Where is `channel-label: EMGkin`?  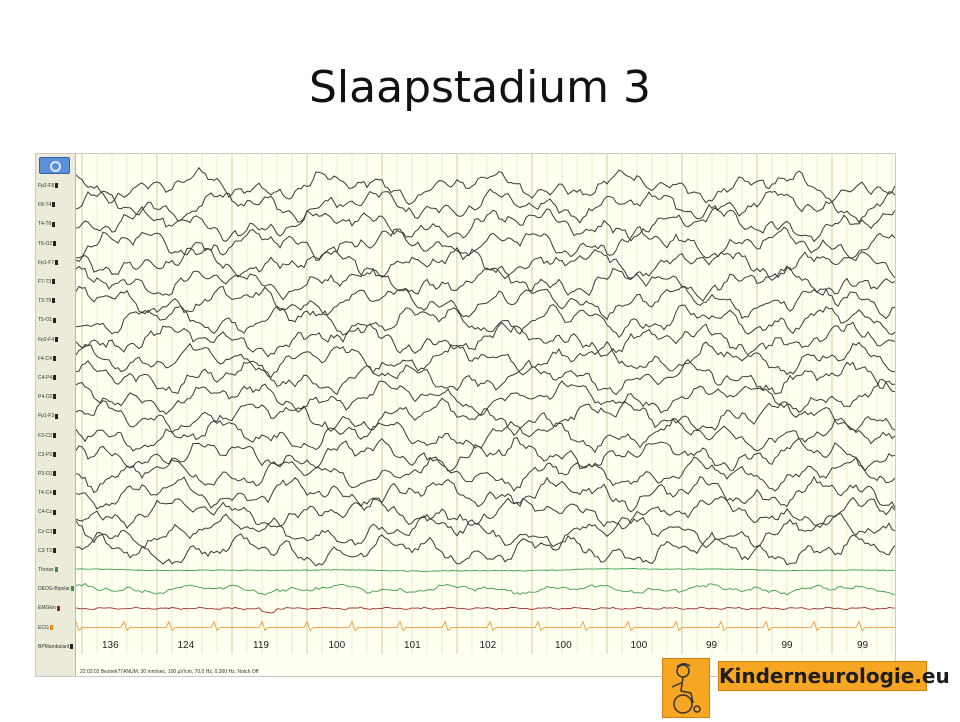
channel-label: EMGkin is located at coordinates (49, 608).